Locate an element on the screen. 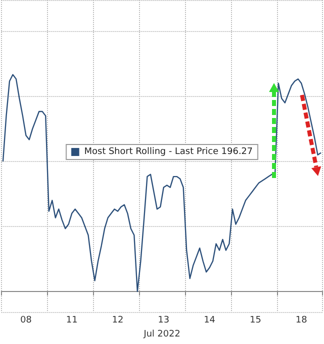  x-axis-title: Jul 2022 is located at coordinates (161, 335).